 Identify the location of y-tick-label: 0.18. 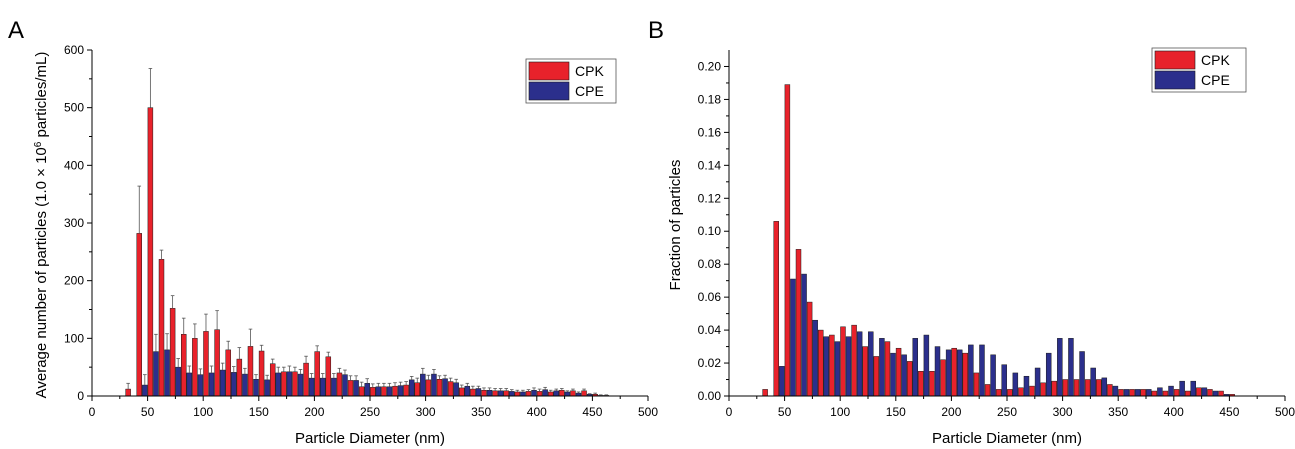
(710, 99).